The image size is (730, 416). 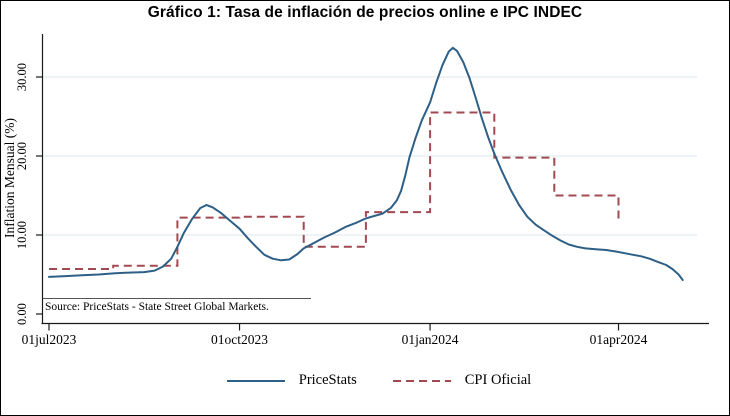 What do you see at coordinates (498, 380) in the screenshot?
I see `legend-label-cpi-oficial: CPI Oficial` at bounding box center [498, 380].